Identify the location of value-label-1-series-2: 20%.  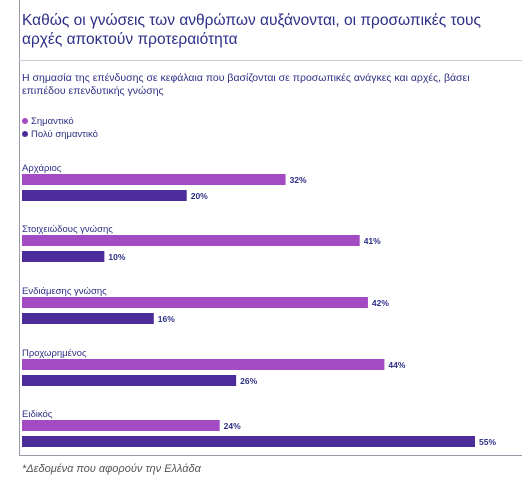
(199, 196).